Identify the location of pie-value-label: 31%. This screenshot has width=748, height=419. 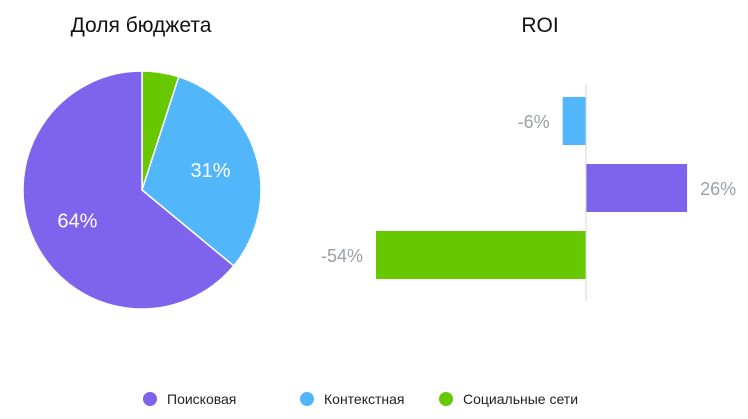
(211, 171).